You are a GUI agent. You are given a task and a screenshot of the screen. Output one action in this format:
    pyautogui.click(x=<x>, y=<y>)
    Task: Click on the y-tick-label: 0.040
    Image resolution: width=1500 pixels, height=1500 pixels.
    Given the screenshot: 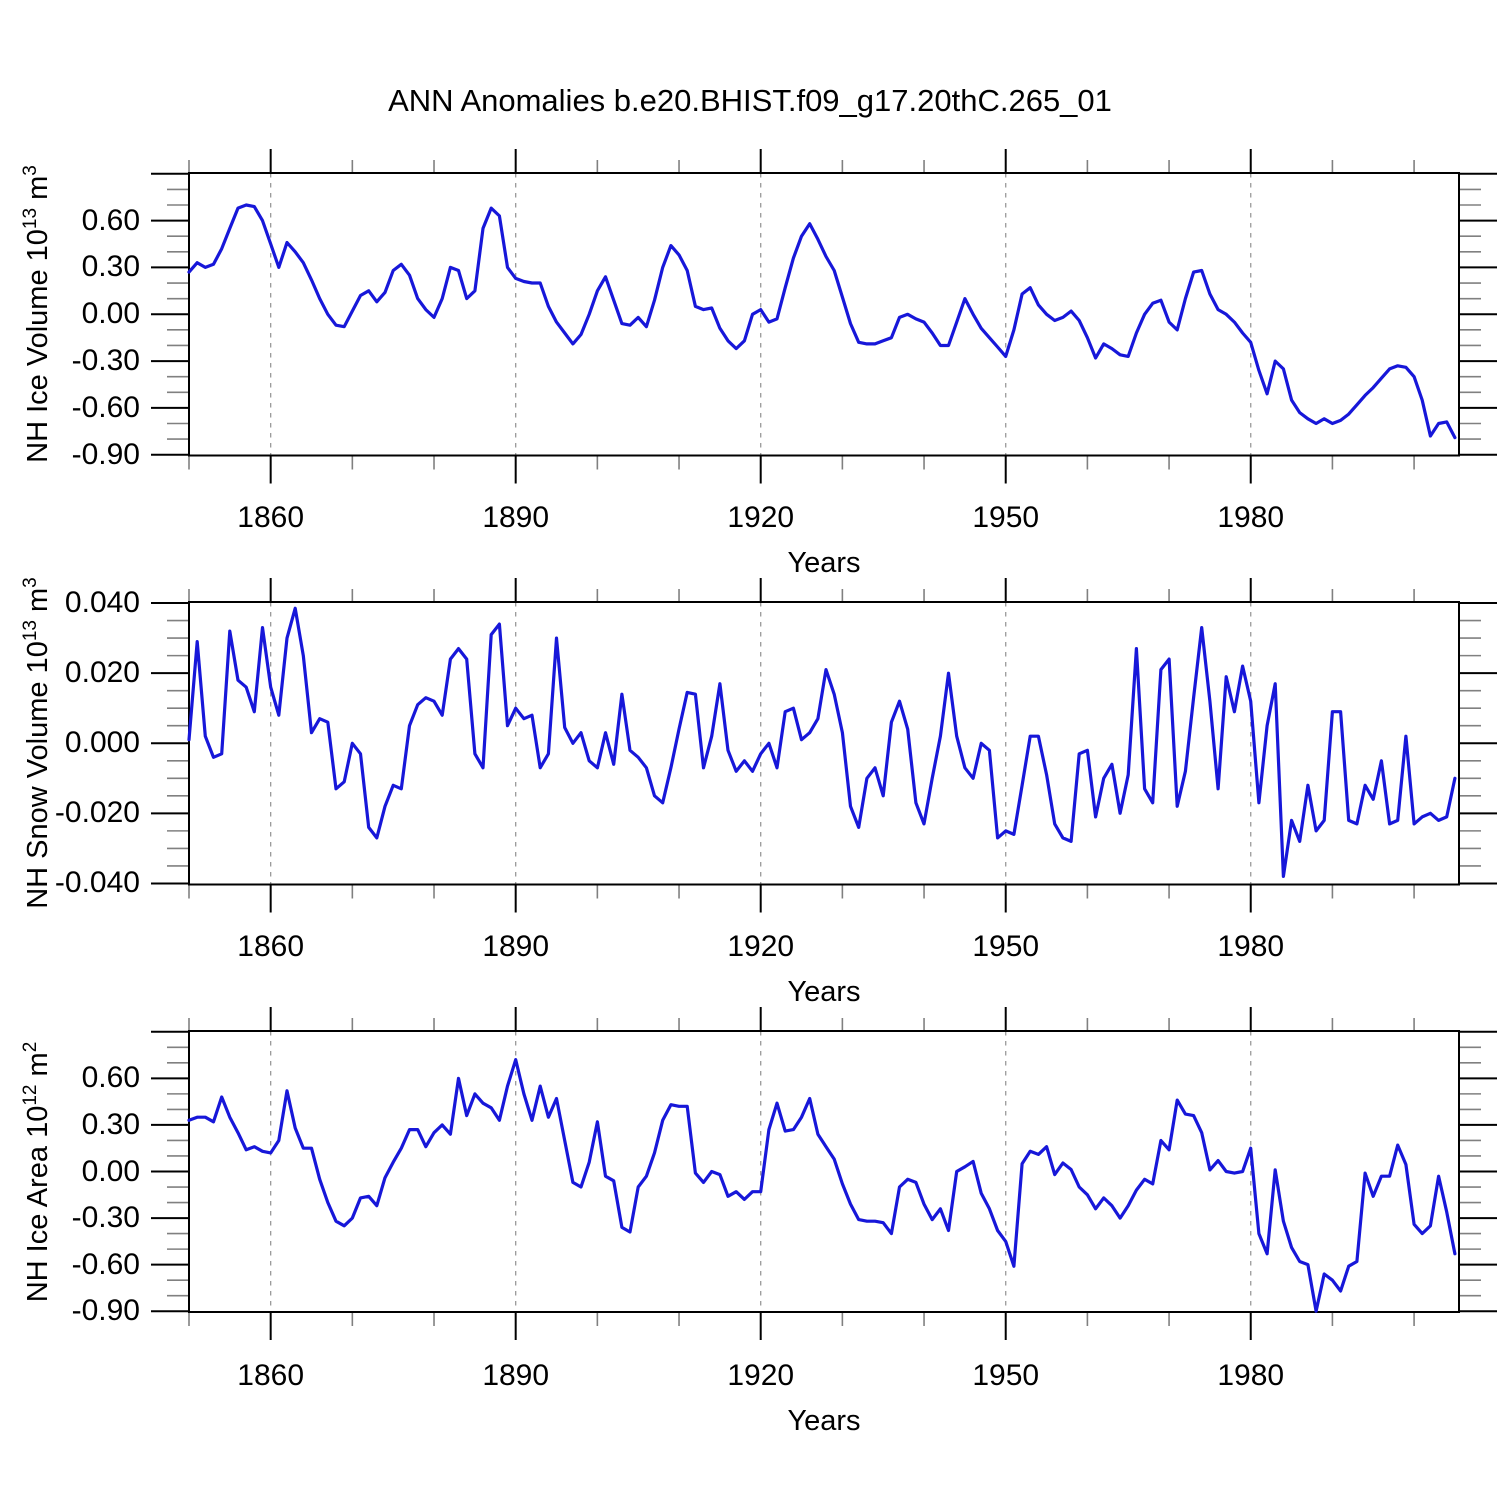 What is the action you would take?
    pyautogui.click(x=102, y=603)
    